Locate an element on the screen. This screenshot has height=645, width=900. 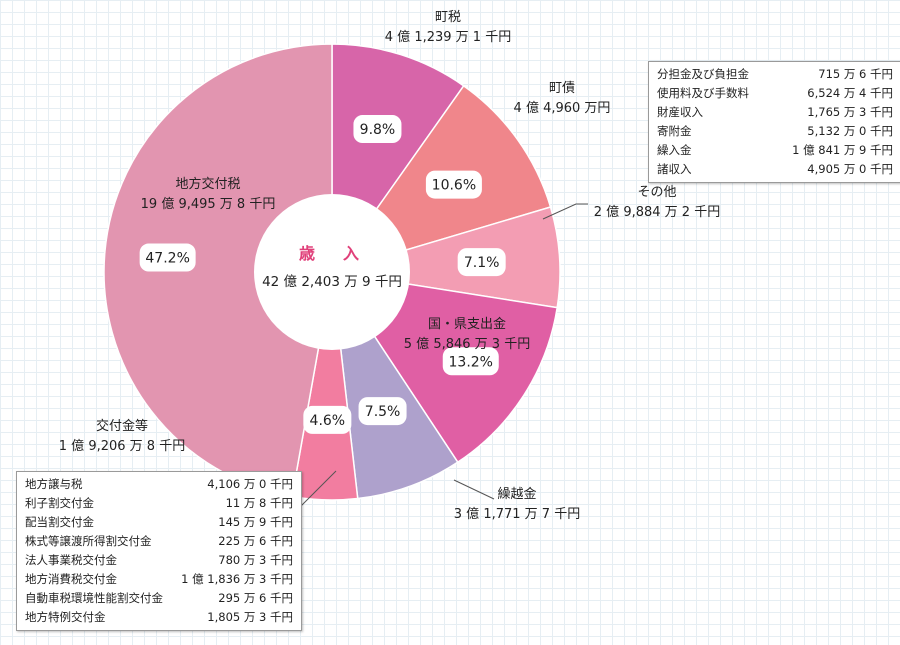
slice-3-amount-label: 2 億 9,884 万 2 千円 is located at coordinates (657, 212).